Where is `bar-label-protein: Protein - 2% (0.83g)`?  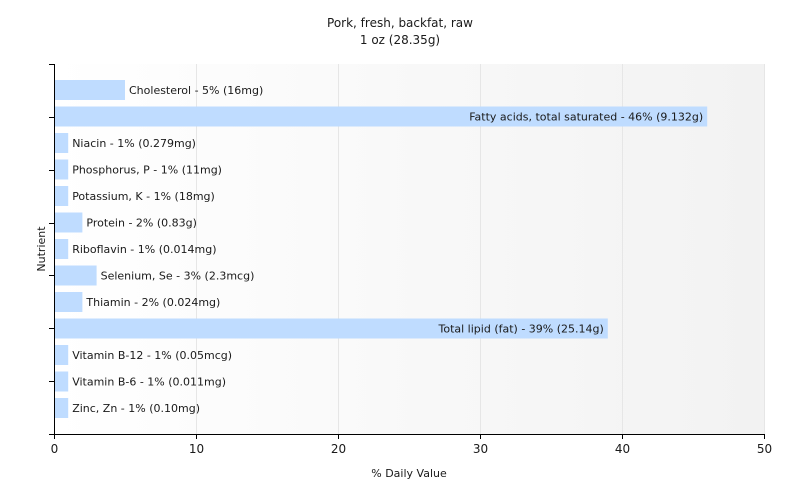 bar-label-protein: Protein - 2% (0.83g) is located at coordinates (141, 223).